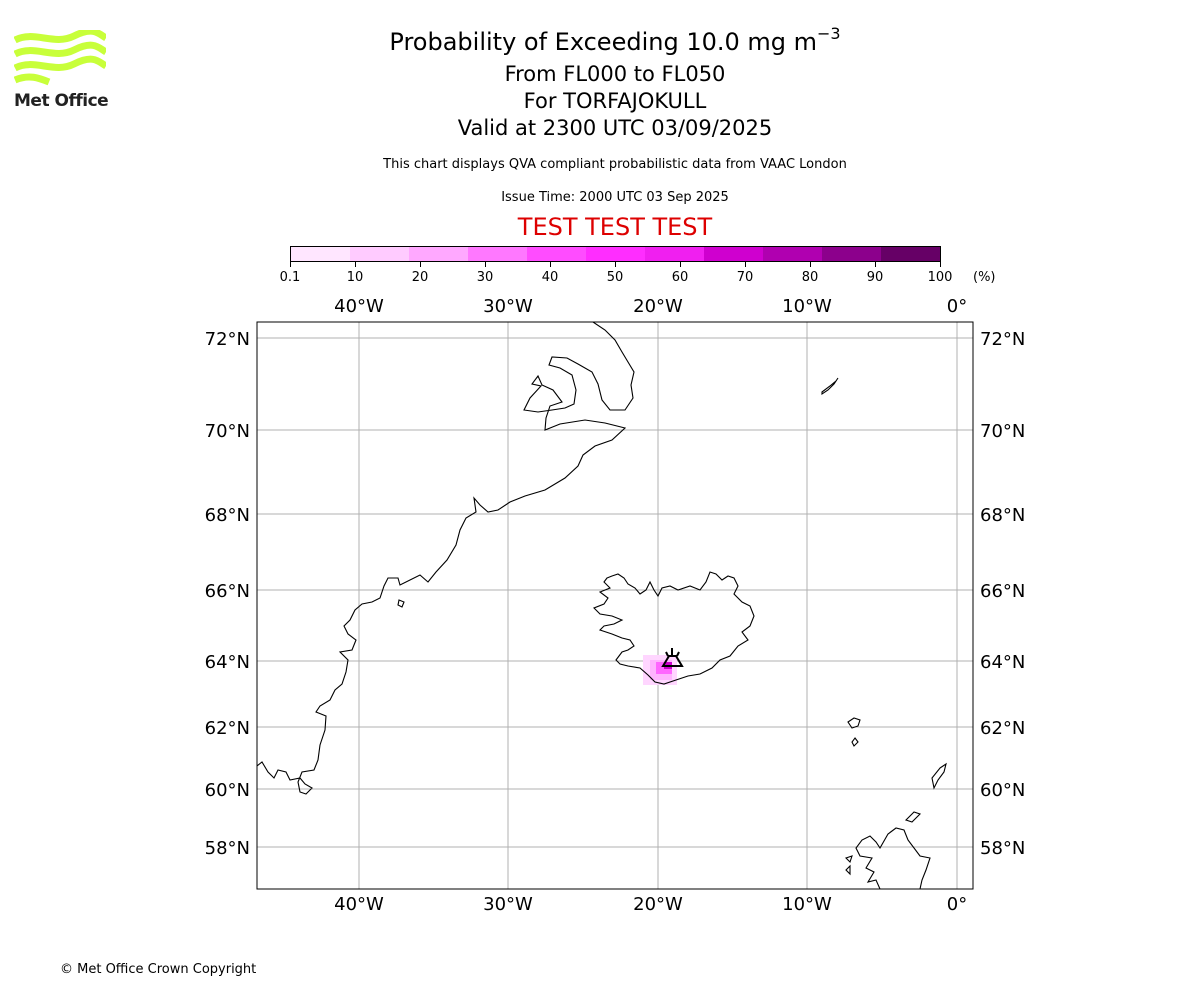 This screenshot has width=1200, height=1000. I want to click on chart-title-text: Probability of Exceeding 10.0 mg m, so click(603, 42).